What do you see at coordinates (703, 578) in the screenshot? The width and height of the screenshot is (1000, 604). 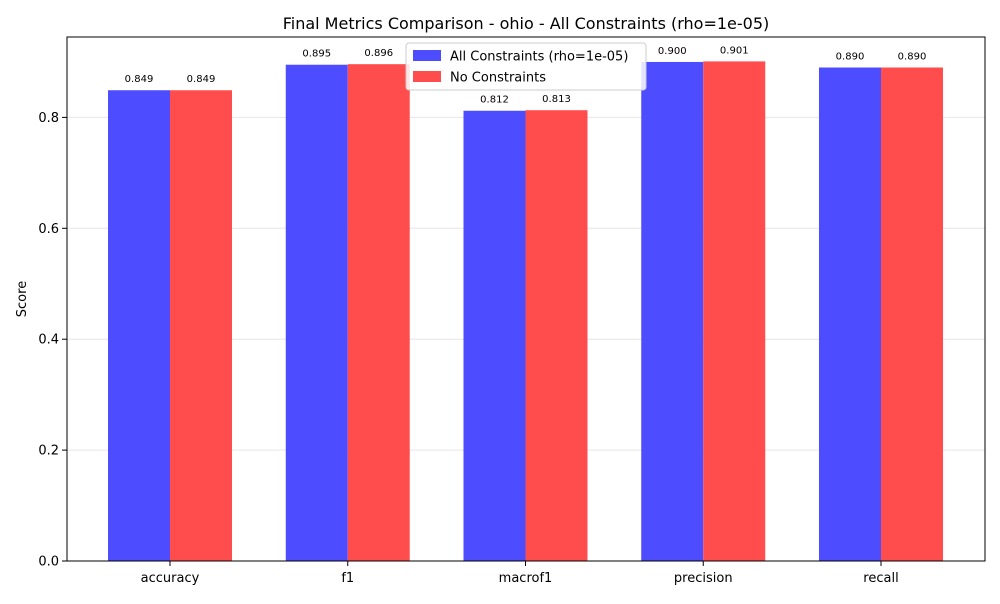 I see `x-tick-label: precision` at bounding box center [703, 578].